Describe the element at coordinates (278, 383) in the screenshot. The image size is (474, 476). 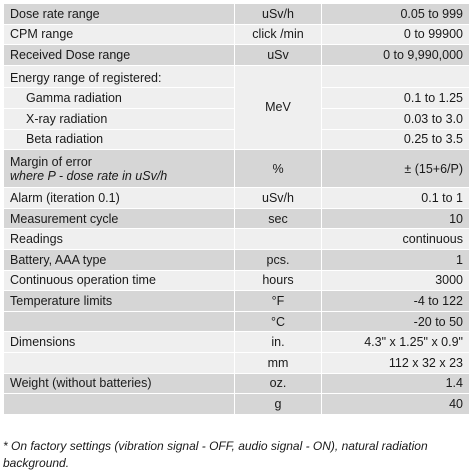
I see `unit-cell: oz.` at that location.